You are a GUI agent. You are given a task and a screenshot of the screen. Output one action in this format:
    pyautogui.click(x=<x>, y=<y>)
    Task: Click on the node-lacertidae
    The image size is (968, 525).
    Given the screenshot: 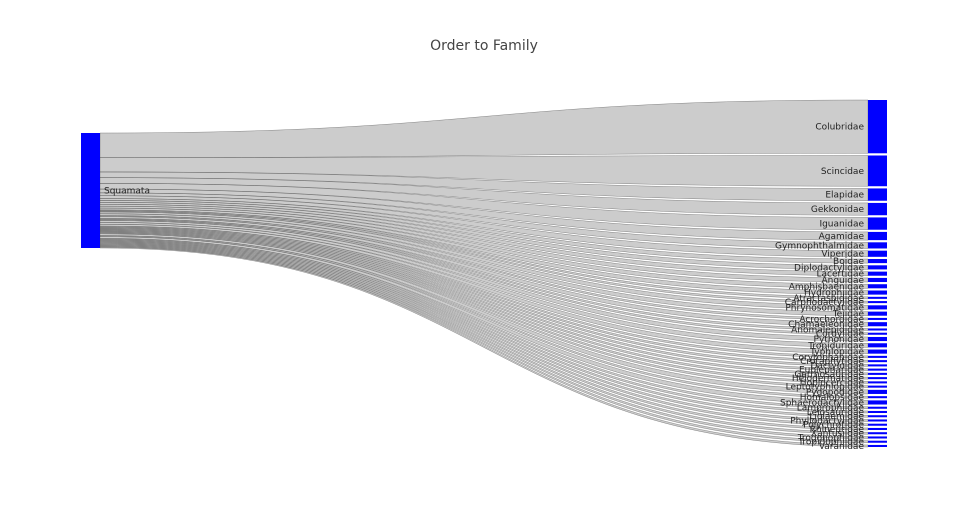 What is the action you would take?
    pyautogui.click(x=877, y=273)
    